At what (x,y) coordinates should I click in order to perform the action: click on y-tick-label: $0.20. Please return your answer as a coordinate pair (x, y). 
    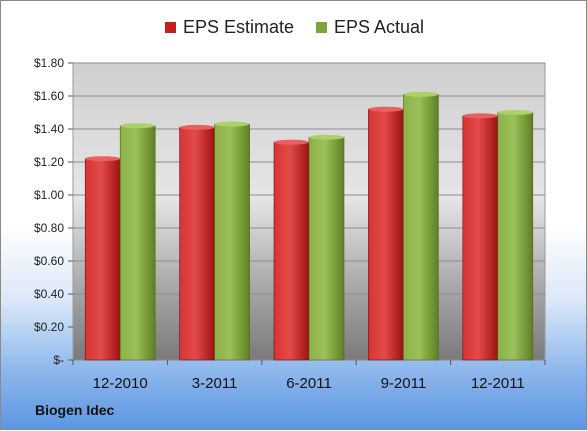
    Looking at the image, I should click on (49, 327).